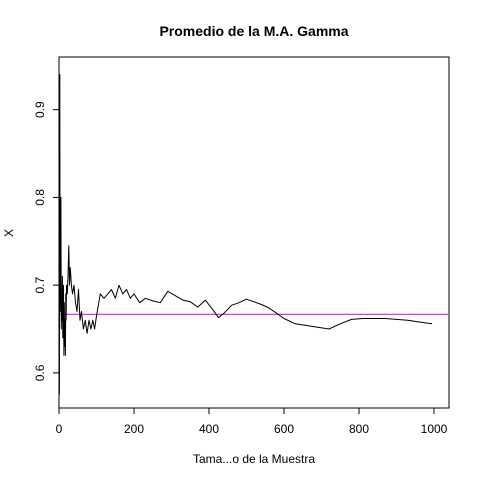 This screenshot has width=480, height=480. Describe the element at coordinates (46, 241) in the screenshot. I see `y-axis: 0.6 0.7 0.8 0.9` at that location.